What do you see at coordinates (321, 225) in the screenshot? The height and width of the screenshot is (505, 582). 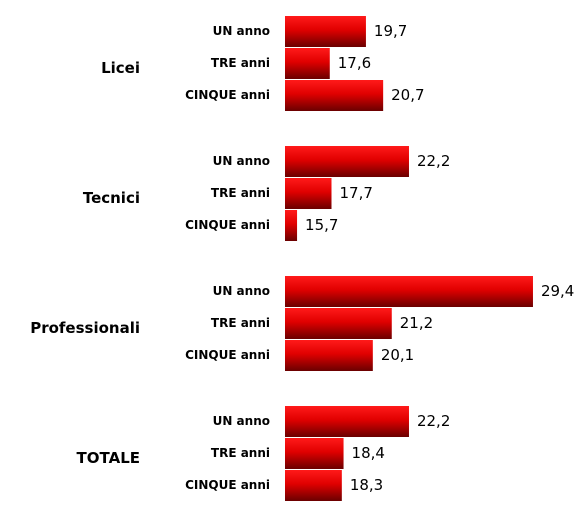 I see `value-label: 15,7` at bounding box center [321, 225].